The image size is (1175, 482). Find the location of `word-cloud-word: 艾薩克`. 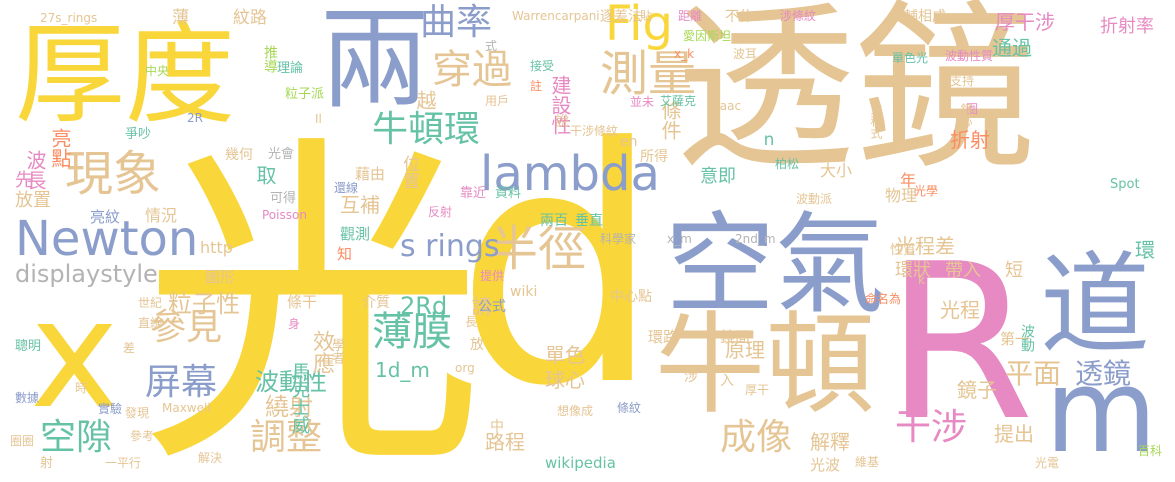

word-cloud-word: 艾薩克 is located at coordinates (678, 101).